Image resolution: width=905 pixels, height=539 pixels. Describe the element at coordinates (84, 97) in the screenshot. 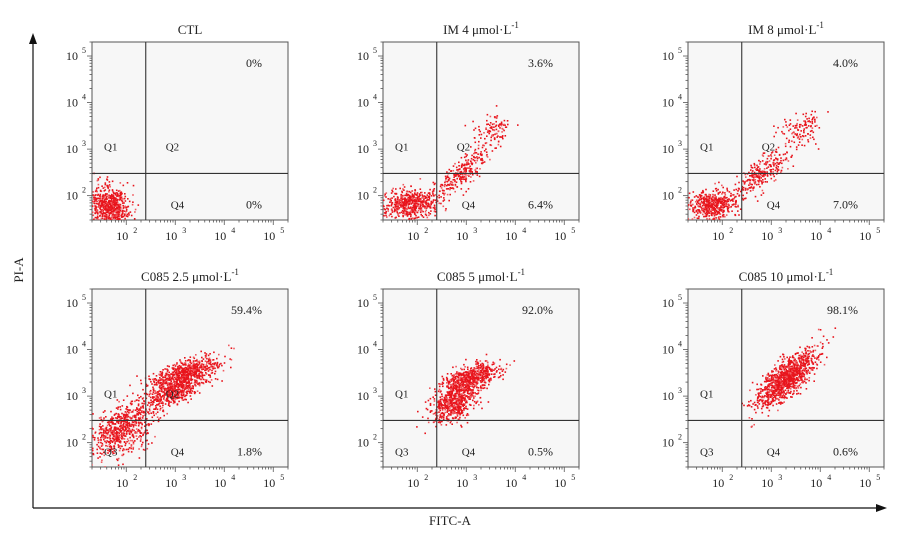

I see `y-tick-exponent: 4` at that location.